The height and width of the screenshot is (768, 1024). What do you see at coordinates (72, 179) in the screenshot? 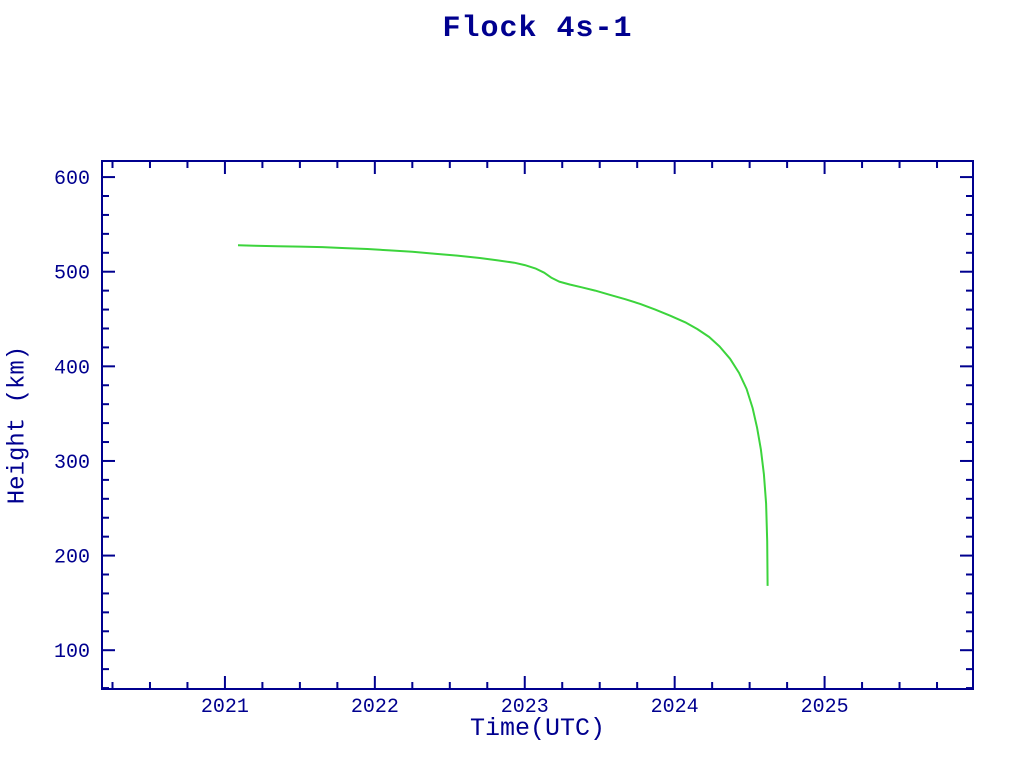
I see `y-tick-label: 600` at bounding box center [72, 179].